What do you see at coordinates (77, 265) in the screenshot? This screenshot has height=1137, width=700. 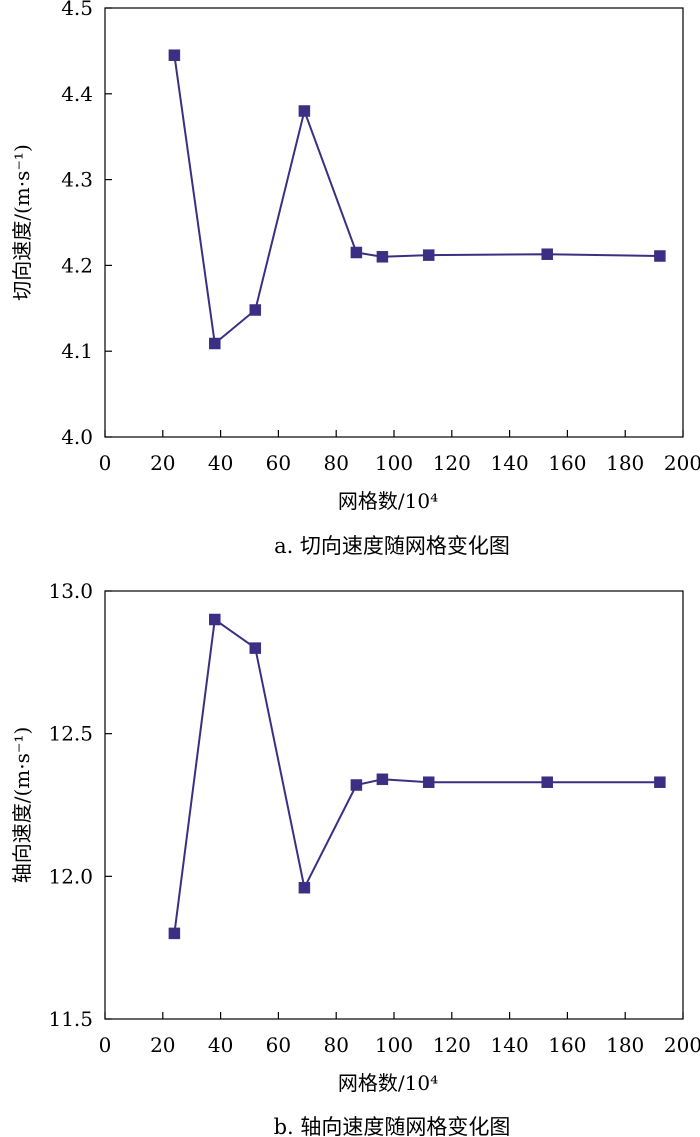 I see `y-tick-label: 4.2` at bounding box center [77, 265].